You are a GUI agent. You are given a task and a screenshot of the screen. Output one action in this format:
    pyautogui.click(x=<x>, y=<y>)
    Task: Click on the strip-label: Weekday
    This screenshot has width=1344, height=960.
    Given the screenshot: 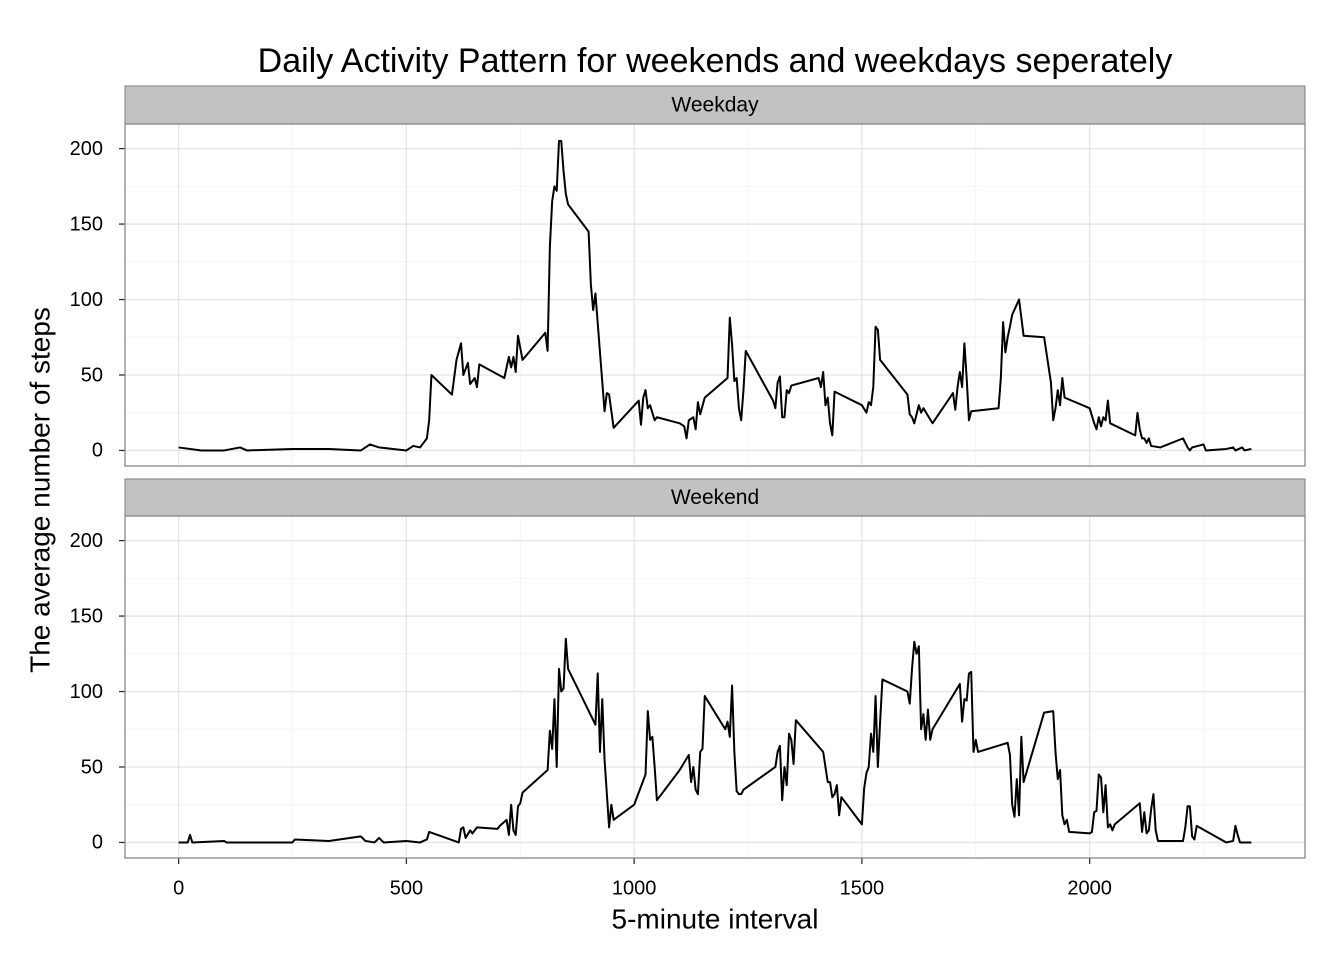 What is the action you would take?
    pyautogui.click(x=715, y=105)
    